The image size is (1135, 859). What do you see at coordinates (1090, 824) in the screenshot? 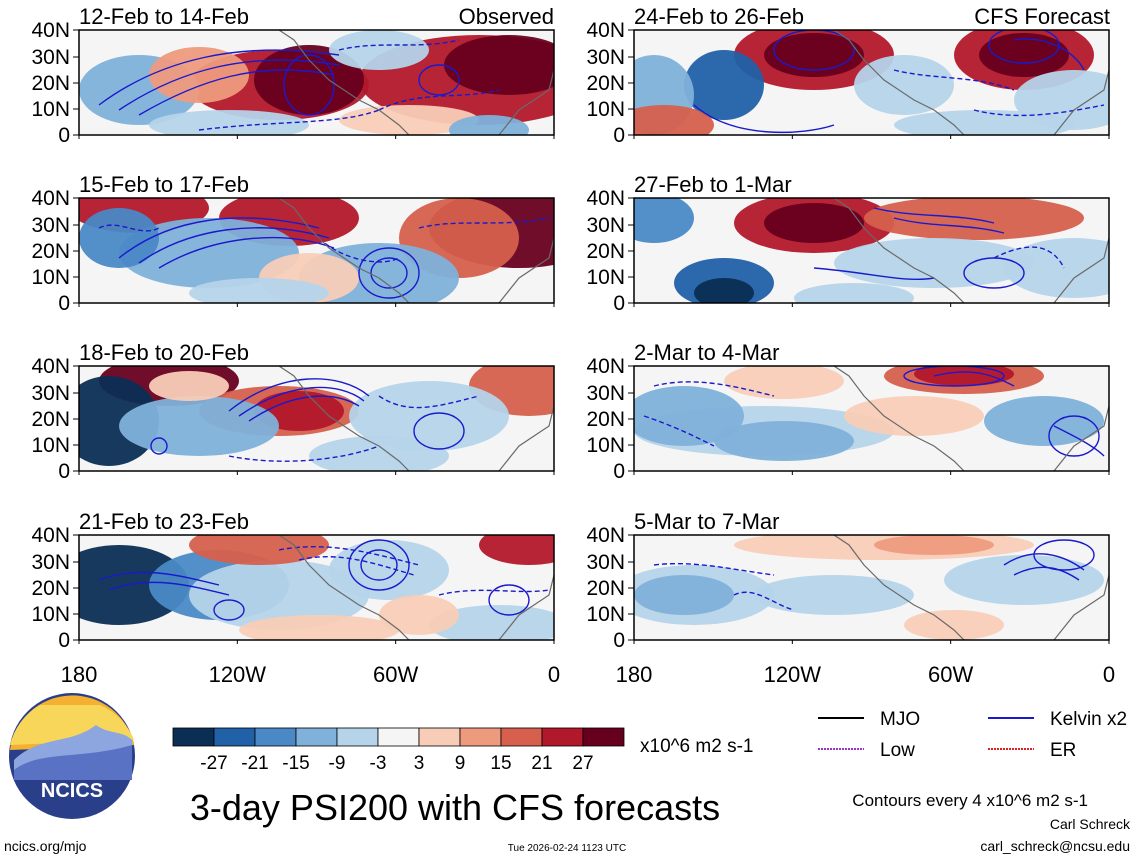
I see `author-text: Carl Schreck` at bounding box center [1090, 824].